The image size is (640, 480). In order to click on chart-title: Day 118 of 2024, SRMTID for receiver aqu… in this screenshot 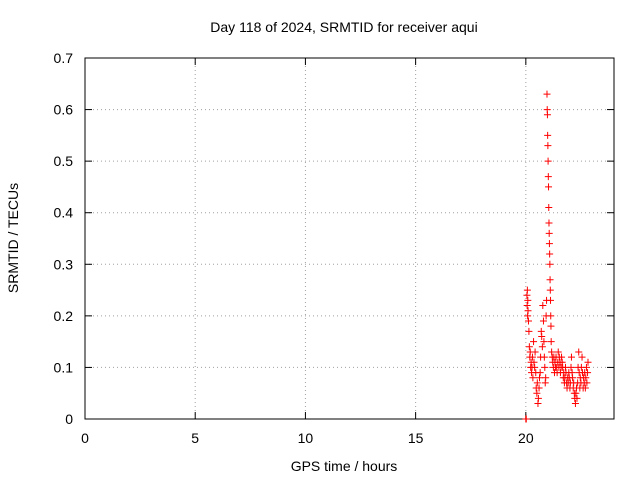, I will do `click(343, 27)`.